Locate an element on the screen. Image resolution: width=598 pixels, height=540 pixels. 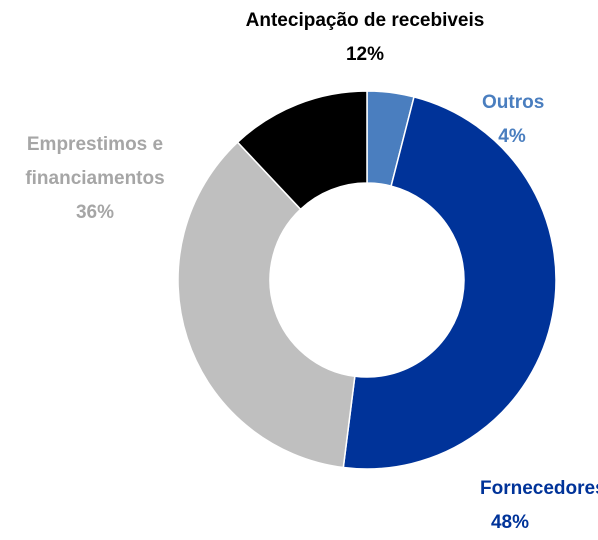
category-label: Emprestimos e financiamentos is located at coordinates (95, 161).